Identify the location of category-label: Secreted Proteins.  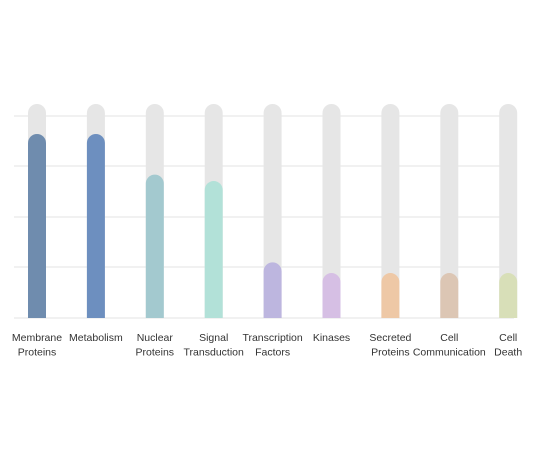
(390, 345).